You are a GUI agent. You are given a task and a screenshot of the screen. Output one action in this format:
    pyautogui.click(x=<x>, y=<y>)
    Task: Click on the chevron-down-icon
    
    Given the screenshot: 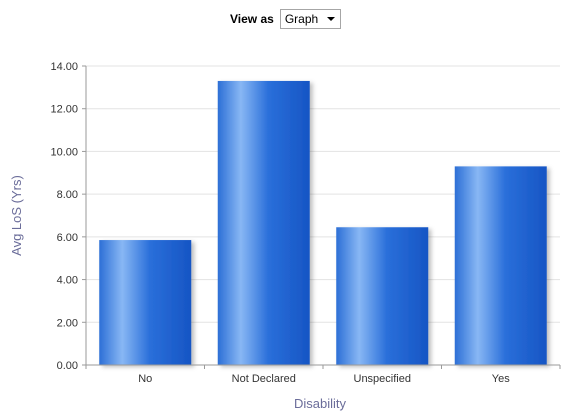 What is the action you would take?
    pyautogui.click(x=331, y=19)
    